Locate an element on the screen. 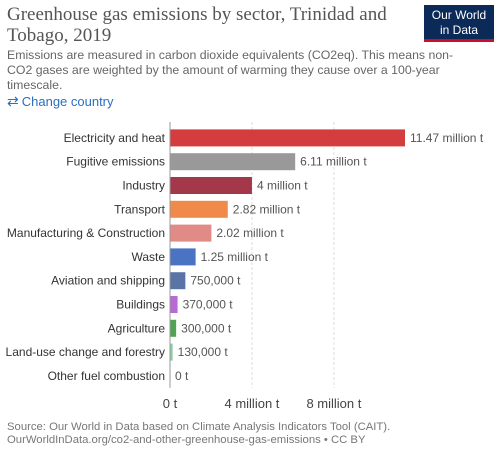  owid-logo: Our World in Data is located at coordinates (459, 23).